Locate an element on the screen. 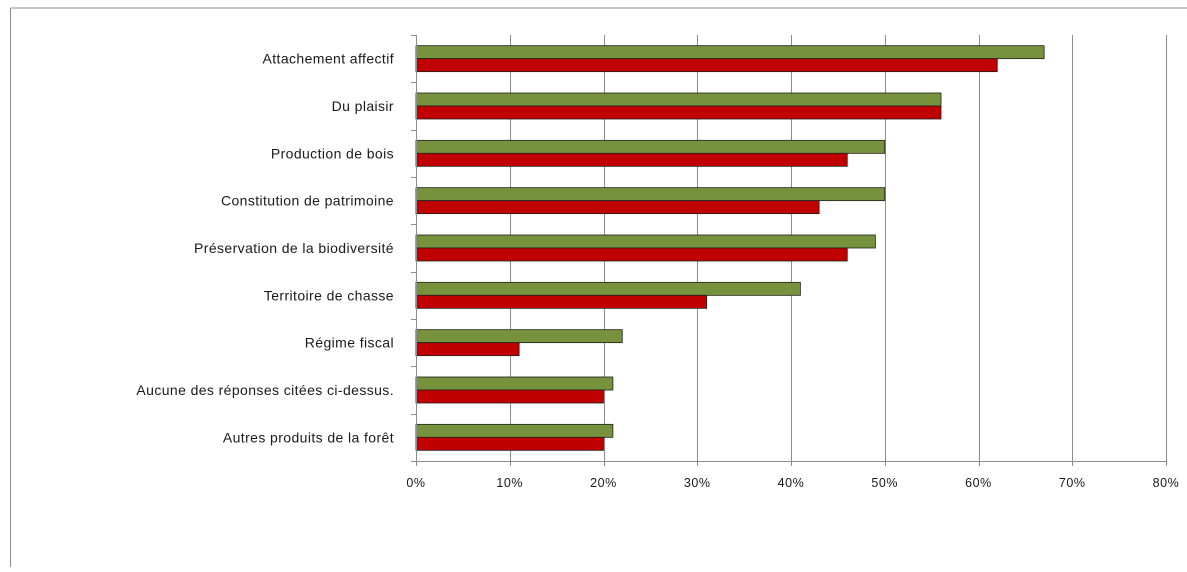 The width and height of the screenshot is (1187, 572). category-label-2: Du plaisir is located at coordinates (363, 106).